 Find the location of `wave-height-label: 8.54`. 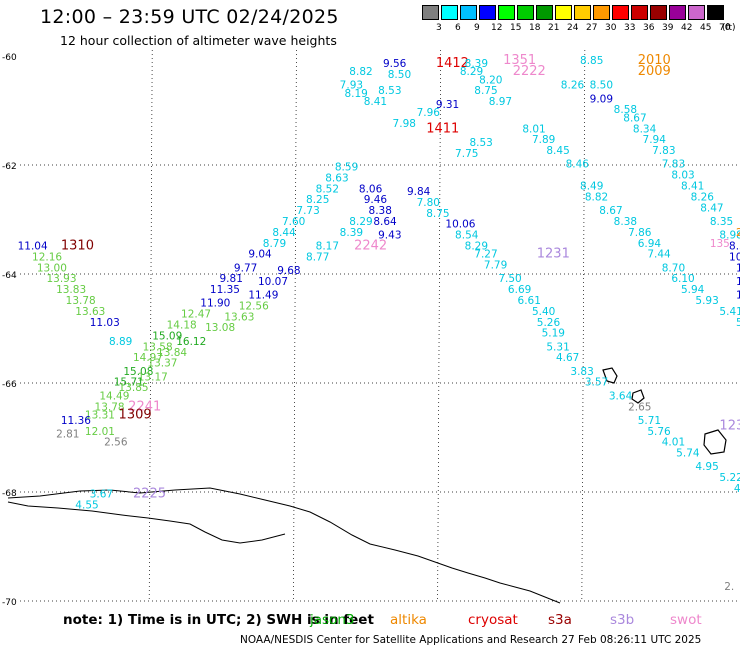

wave-height-label: 8.54 is located at coordinates (467, 236).